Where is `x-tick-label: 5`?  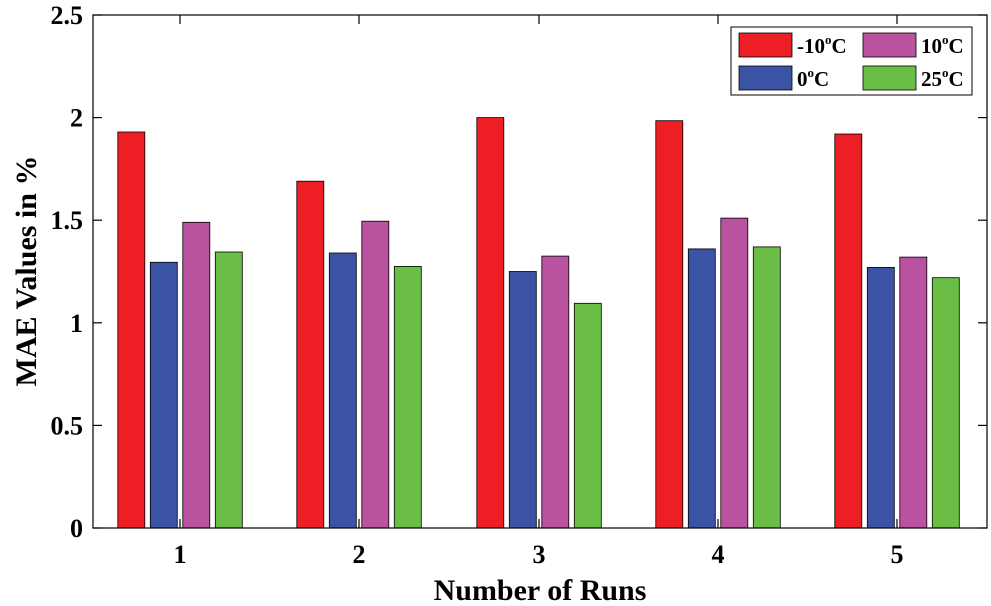 x-tick-label: 5 is located at coordinates (897, 554).